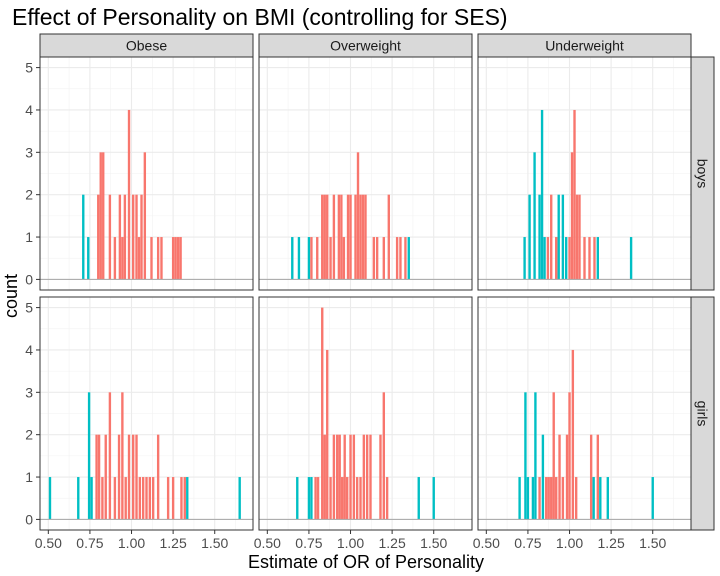 This screenshot has width=720, height=576. What do you see at coordinates (48, 543) in the screenshot?
I see `x-tick-label: 0.50` at bounding box center [48, 543].